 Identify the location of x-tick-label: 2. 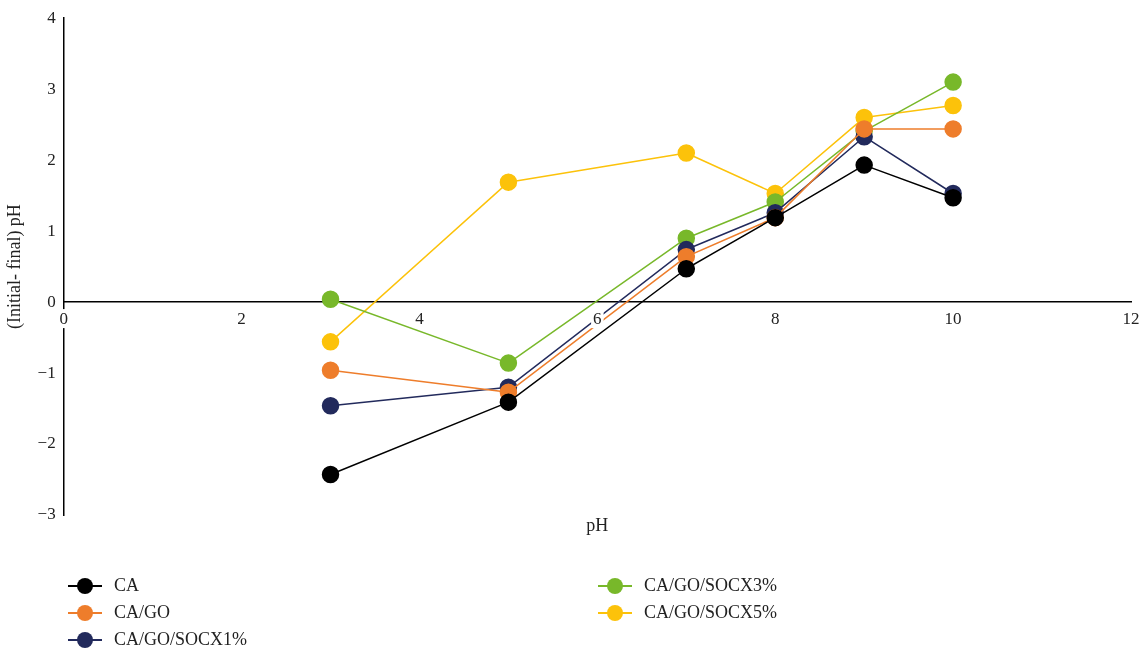
(241, 319).